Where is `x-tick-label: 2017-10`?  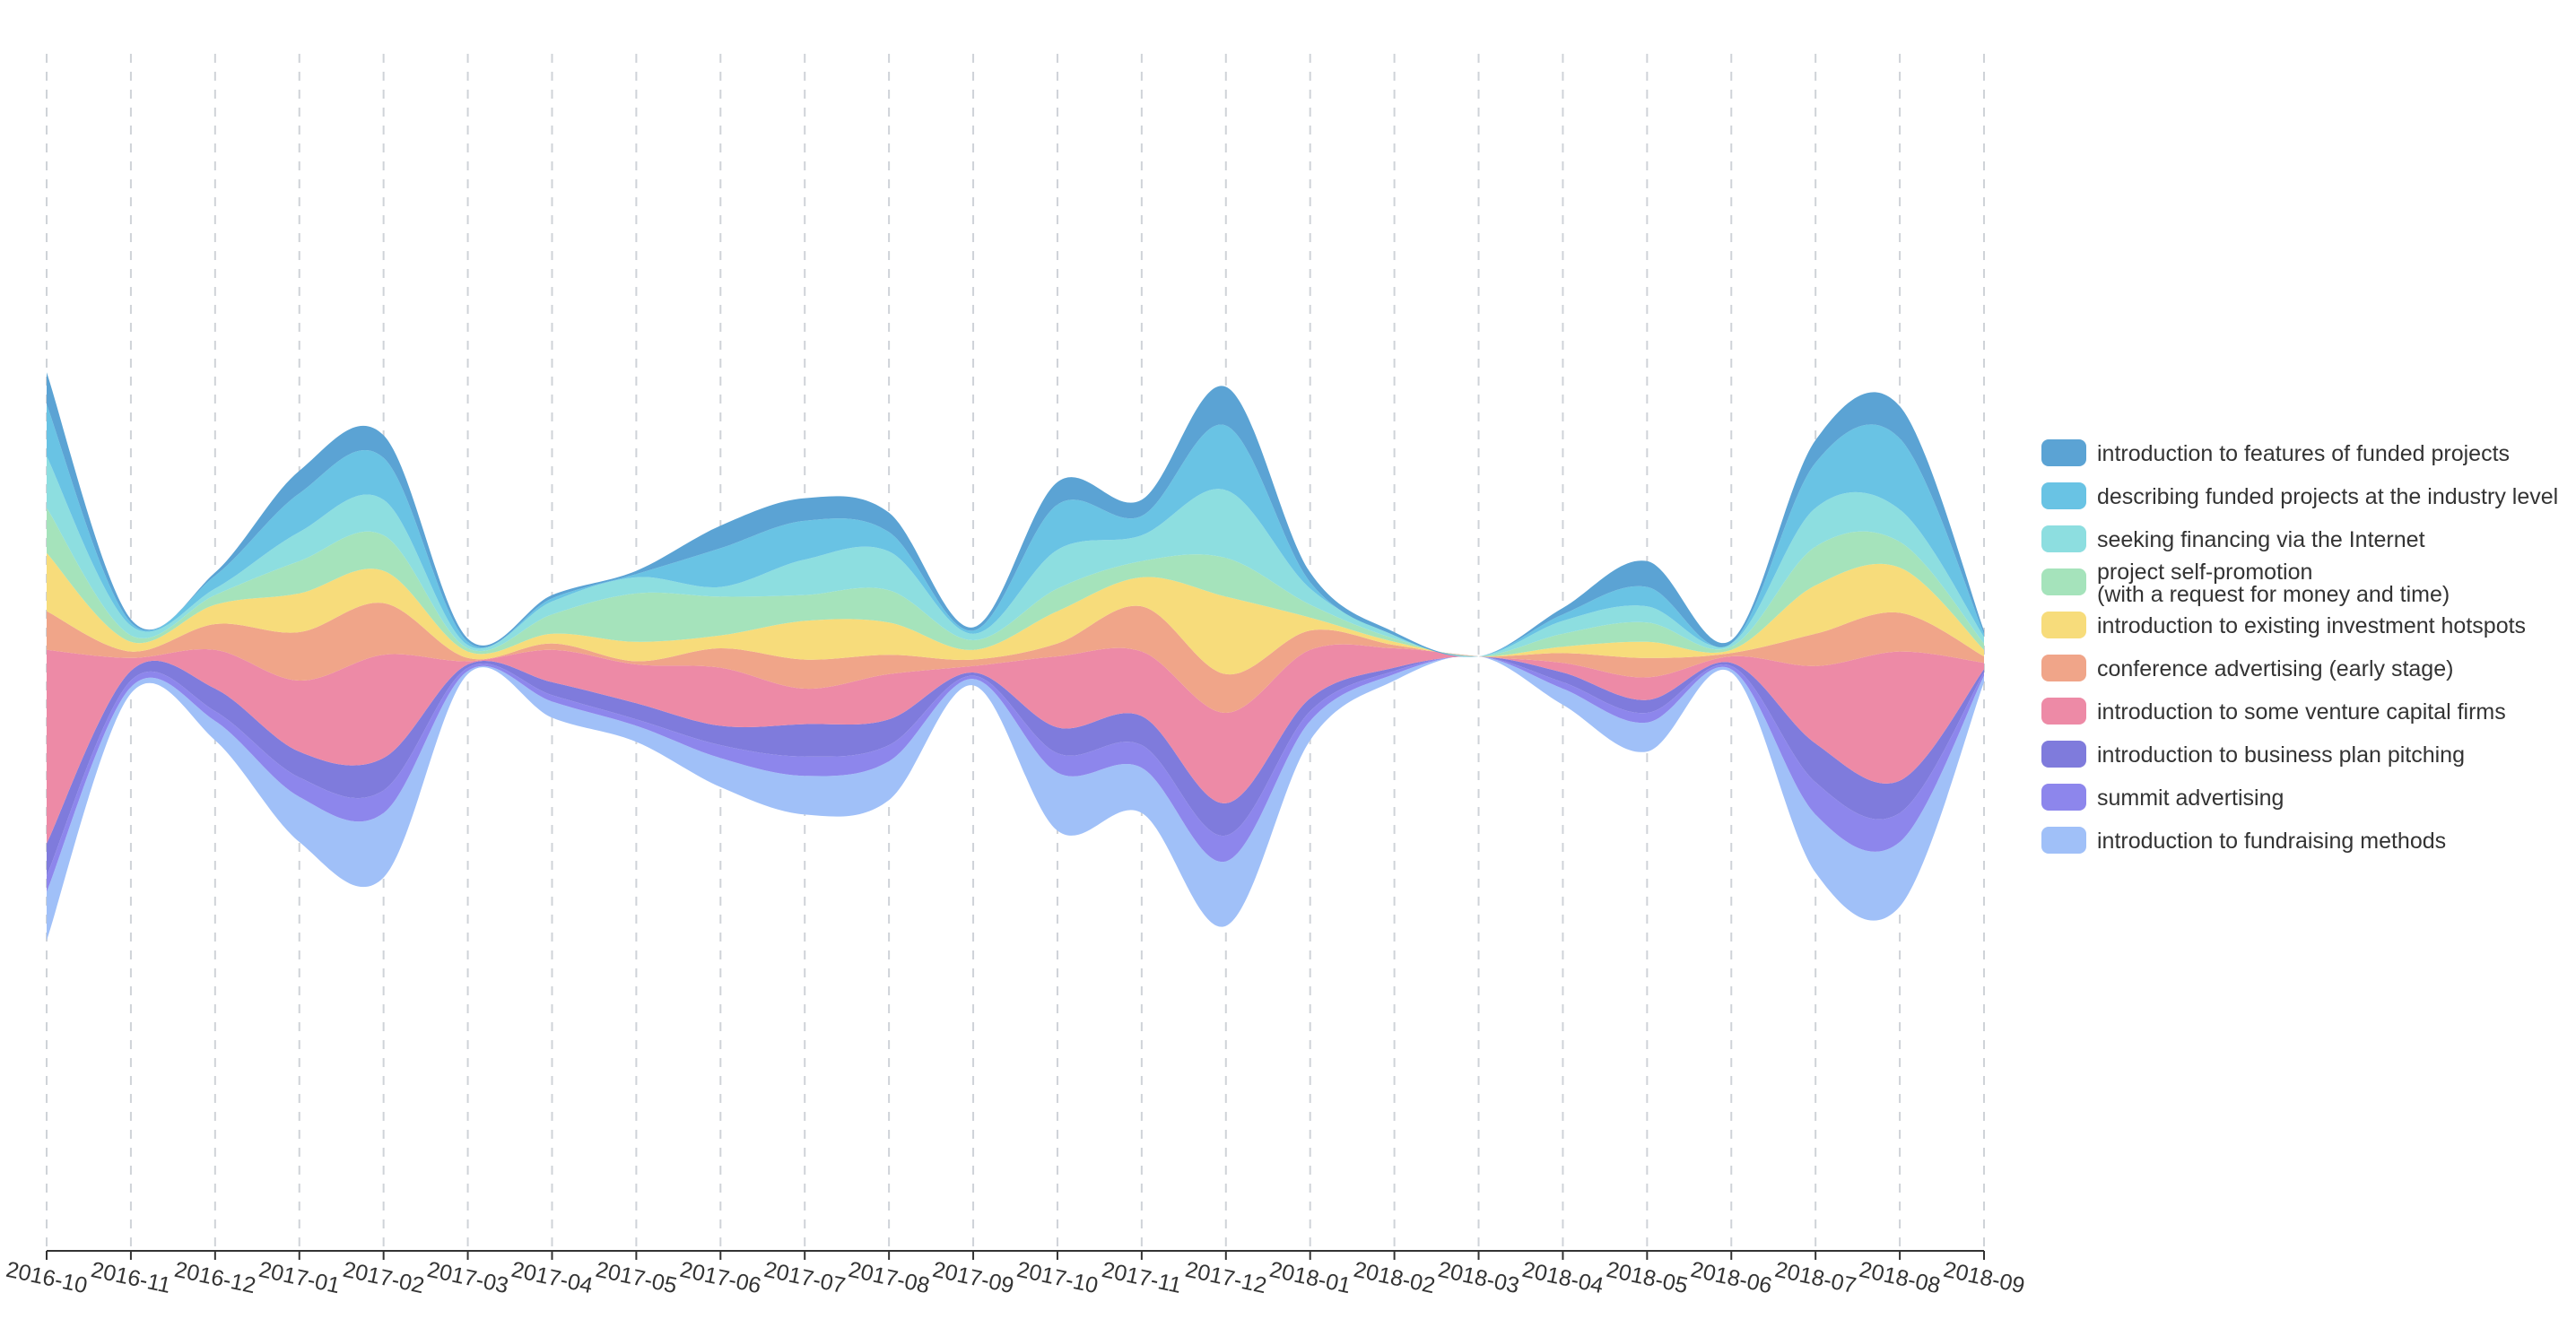 x-tick-label: 2017-10 is located at coordinates (1057, 1277).